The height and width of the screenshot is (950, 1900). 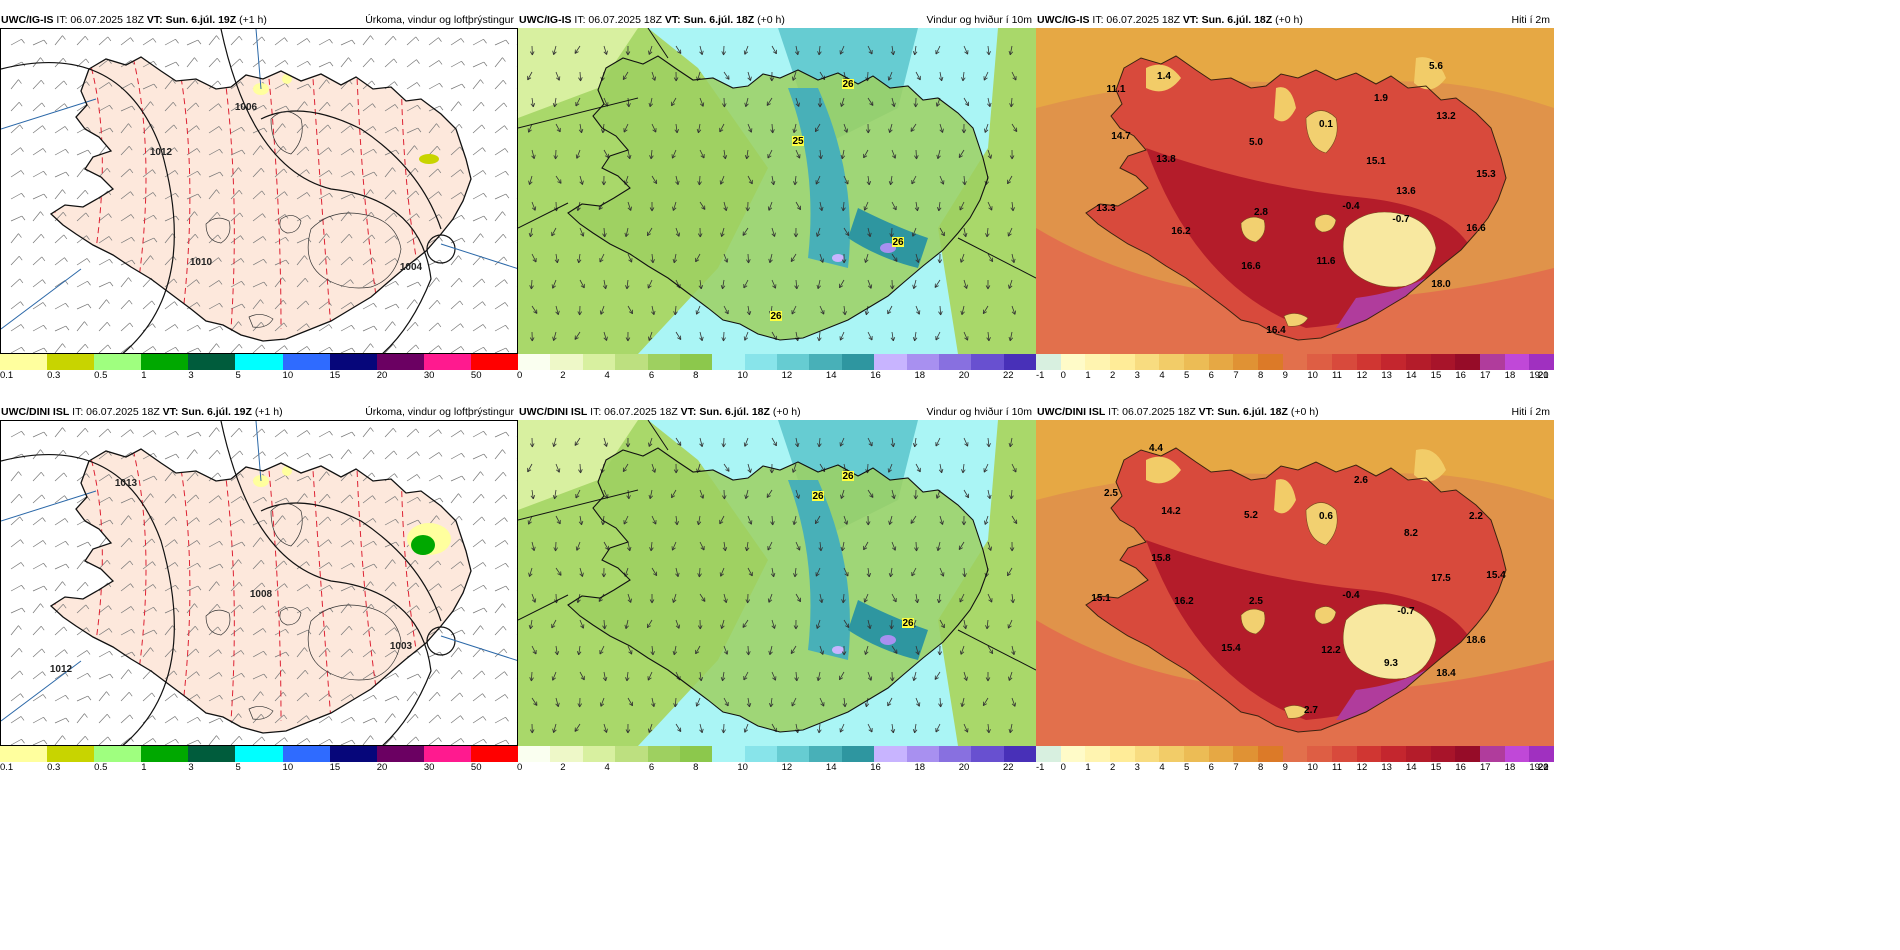 What do you see at coordinates (776, 769) in the screenshot?
I see `colorbar-ticks: 0 2 4 6 8 10 12 14 16 18 20 22` at bounding box center [776, 769].